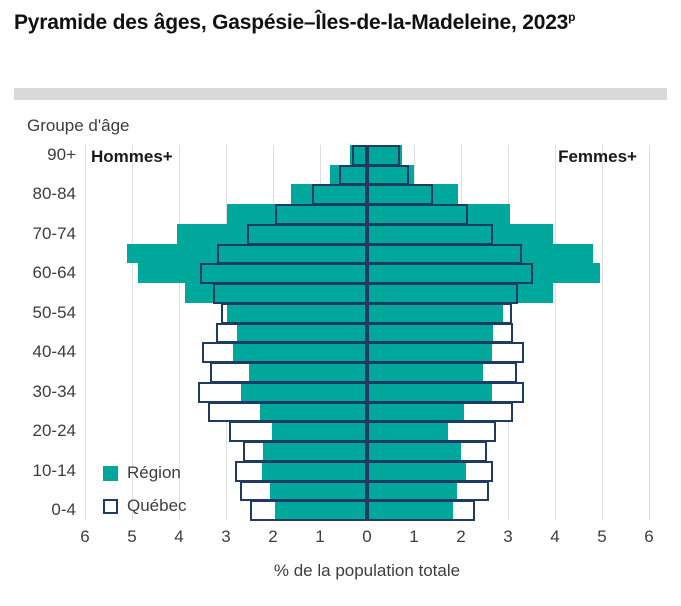 The image size is (681, 606). What do you see at coordinates (555, 536) in the screenshot?
I see `x-tick-10: 4` at bounding box center [555, 536].